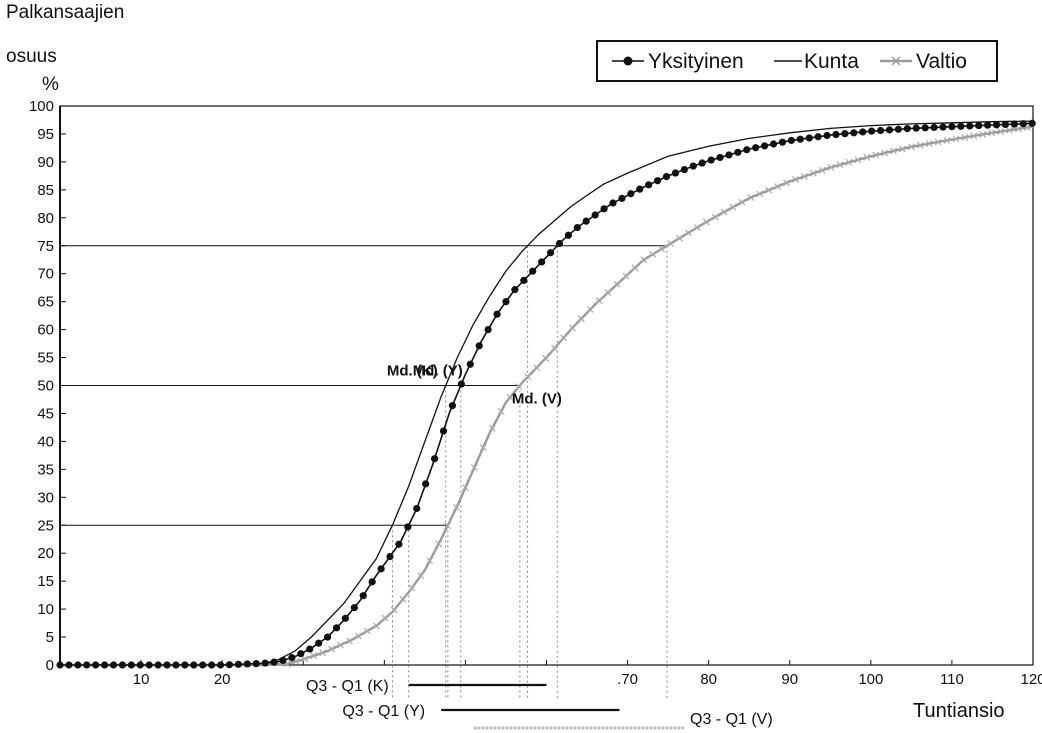  What do you see at coordinates (65, 12) in the screenshot?
I see `y-axis-label-line-1: Palkansaajien` at bounding box center [65, 12].